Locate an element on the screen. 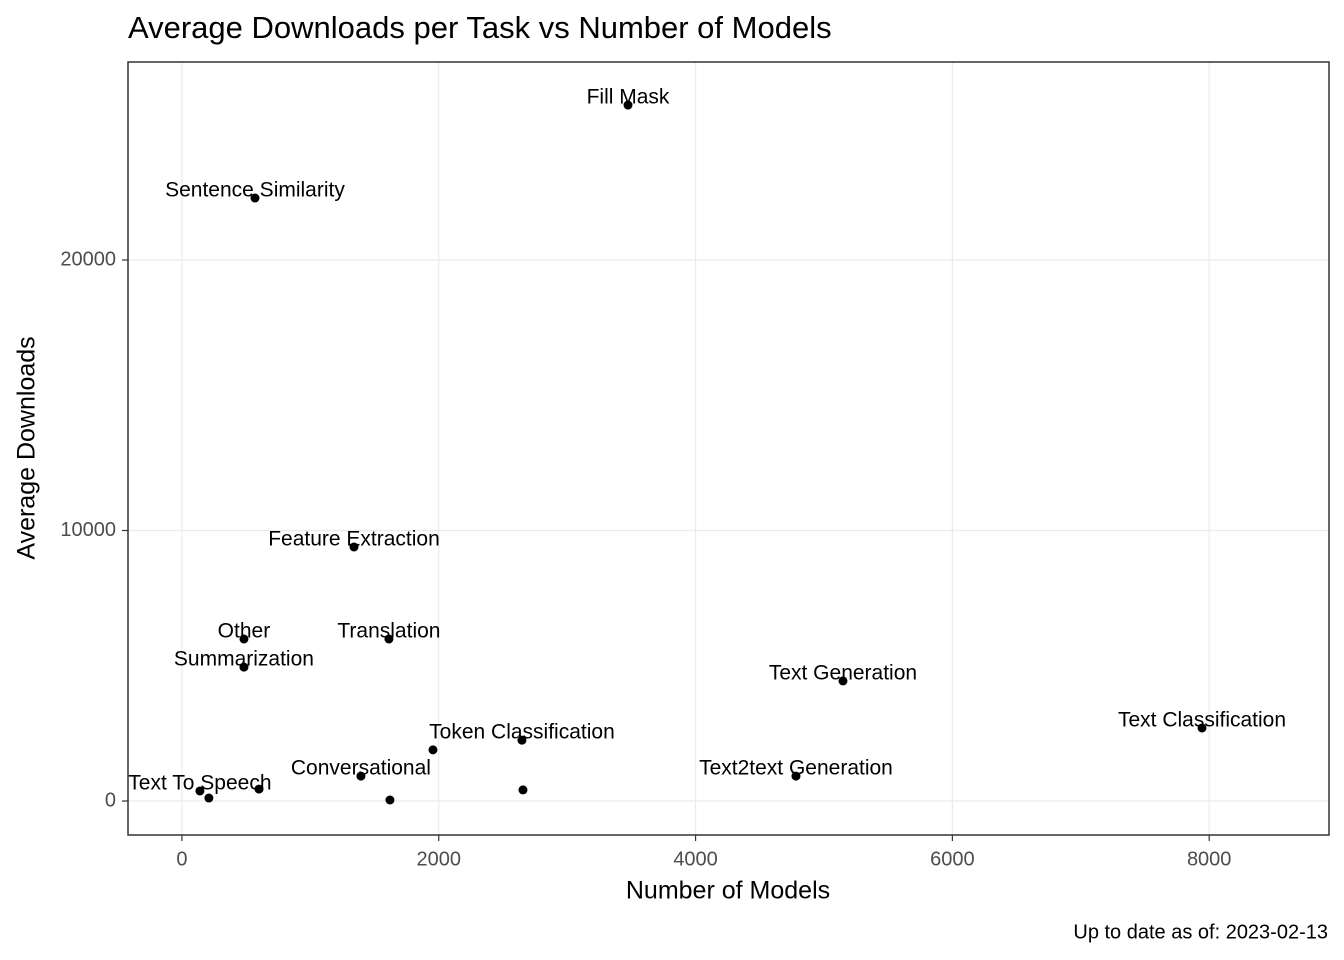 Image resolution: width=1344 pixels, height=960 pixels. y-axis-title: Average Downloads is located at coordinates (27, 447).